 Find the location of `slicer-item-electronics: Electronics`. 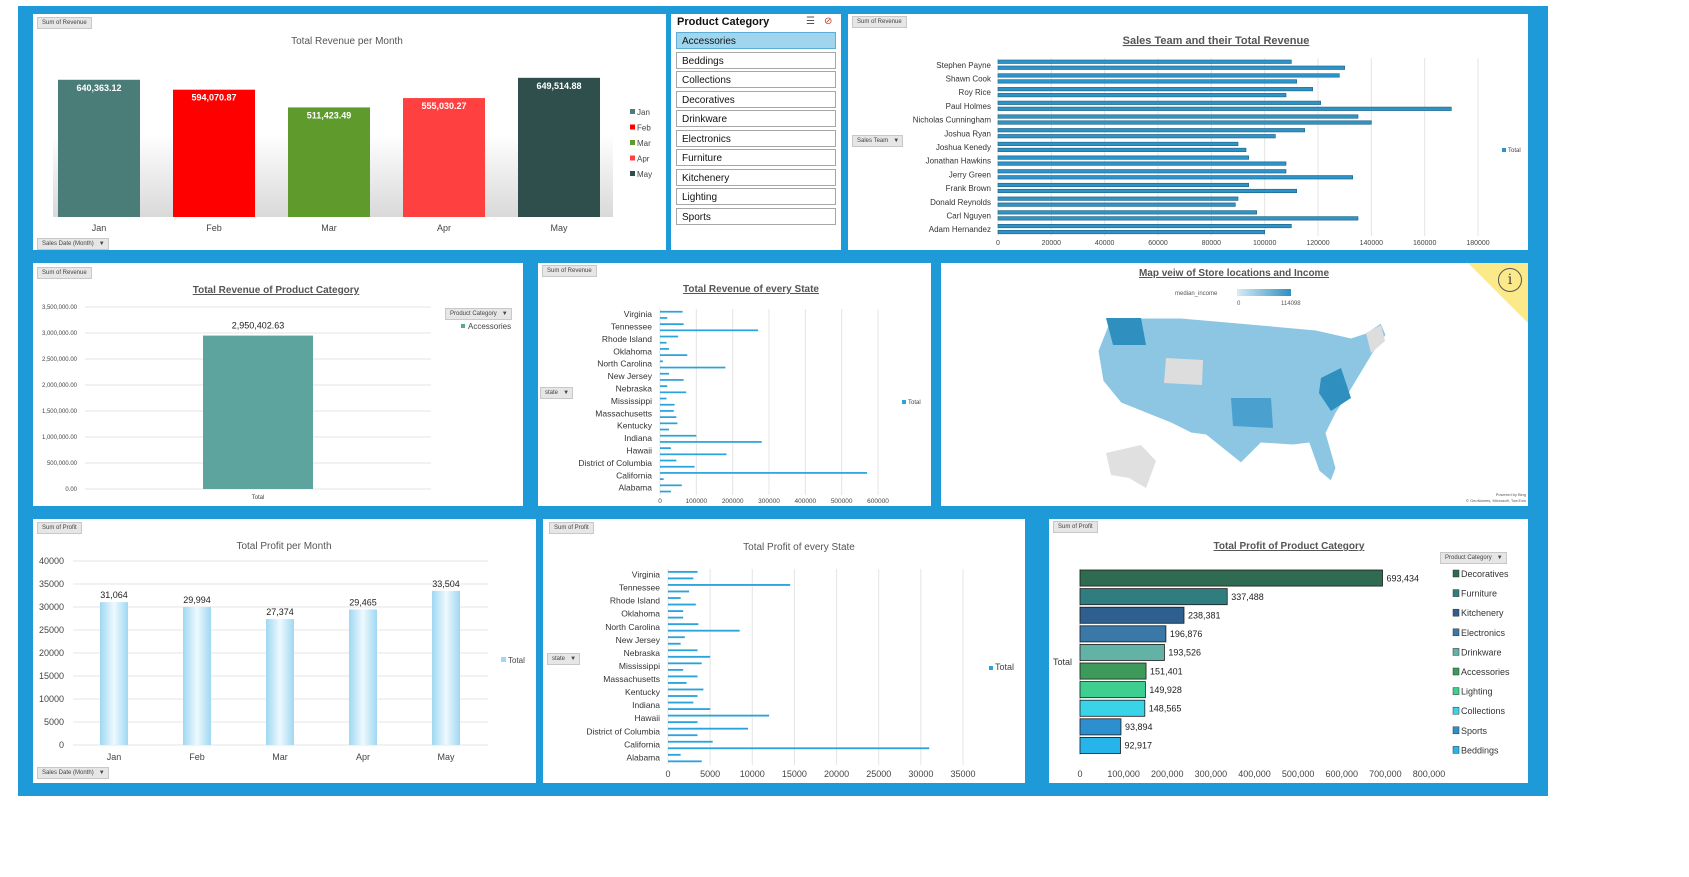

slicer-item-electronics: Electronics is located at coordinates (756, 138).